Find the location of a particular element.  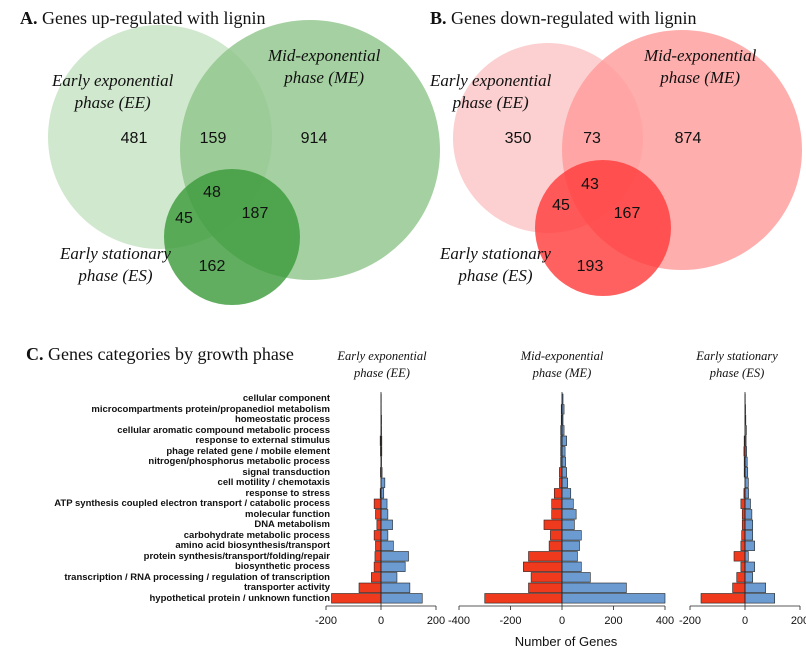

category-label: carbohydrate metabolic process is located at coordinates (256, 535).